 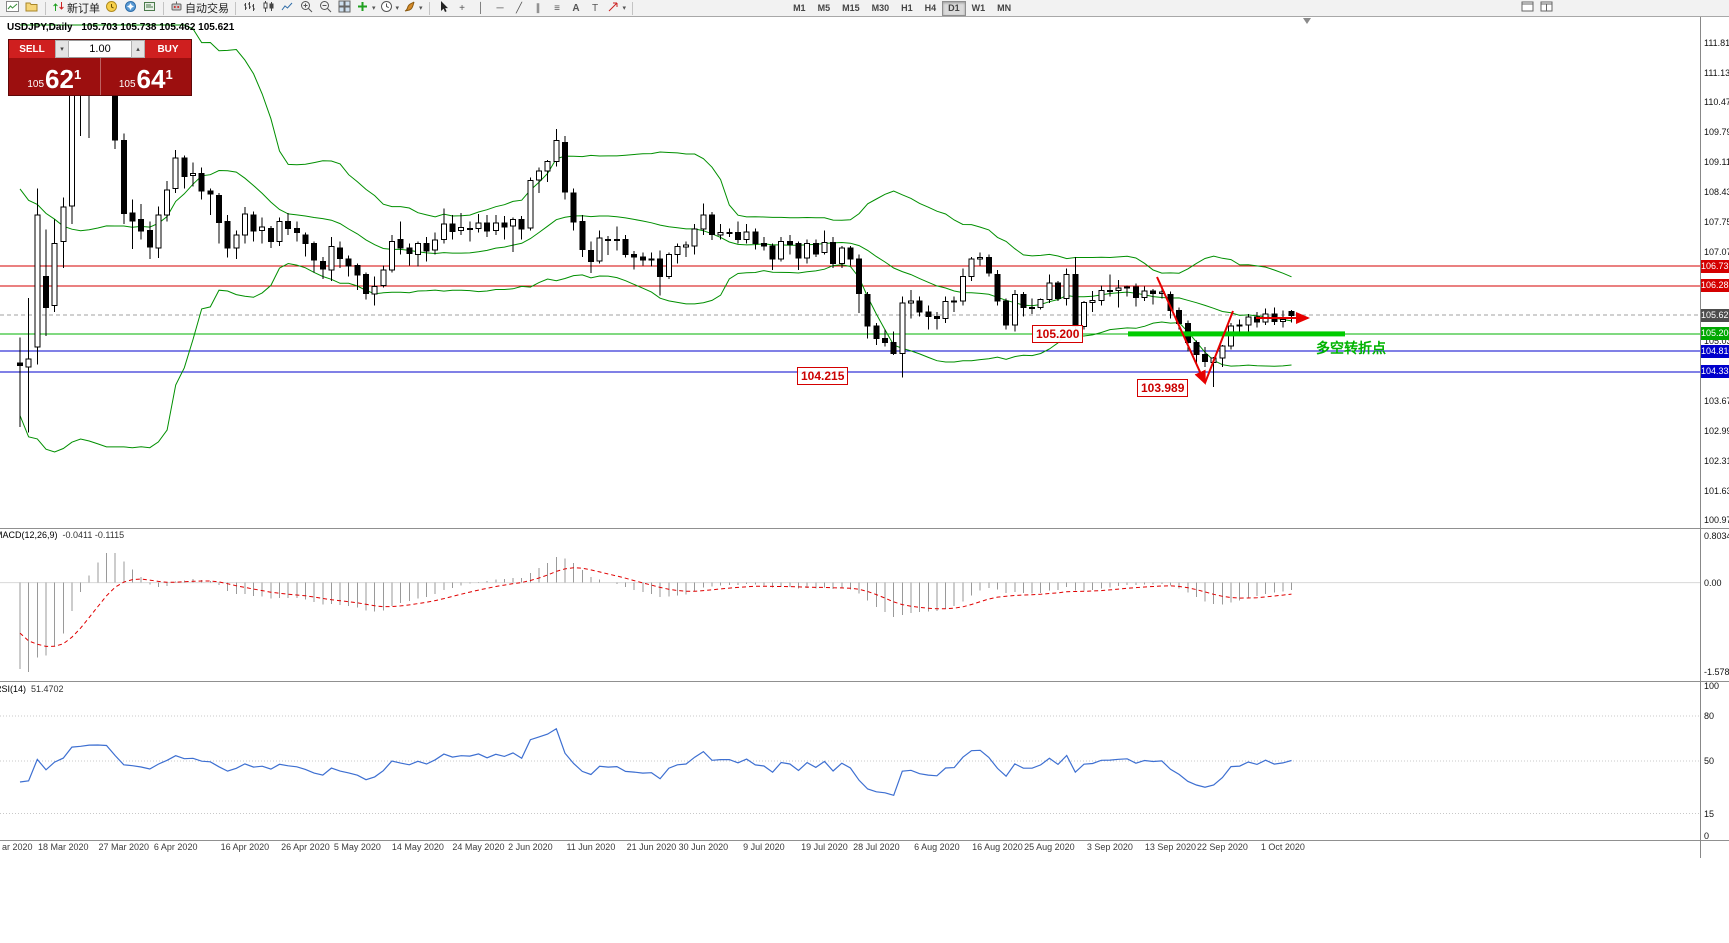 I want to click on timeframe-D1: D1, so click(x=954, y=8).